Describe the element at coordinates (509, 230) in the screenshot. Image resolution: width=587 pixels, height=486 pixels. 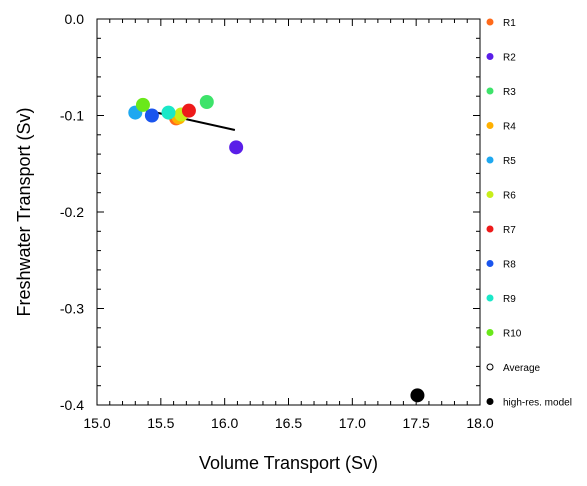
I see `legend-label-r7: R7` at that location.